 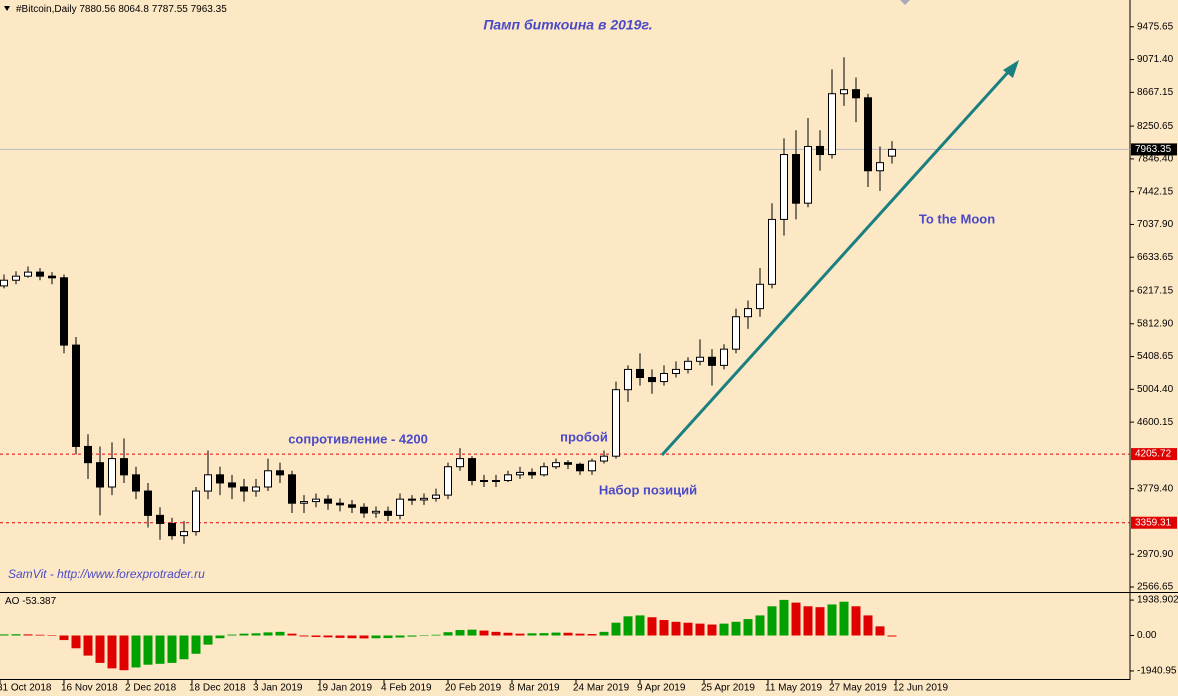 What do you see at coordinates (1155, 488) in the screenshot?
I see `y-tick-label: 3779.40` at bounding box center [1155, 488].